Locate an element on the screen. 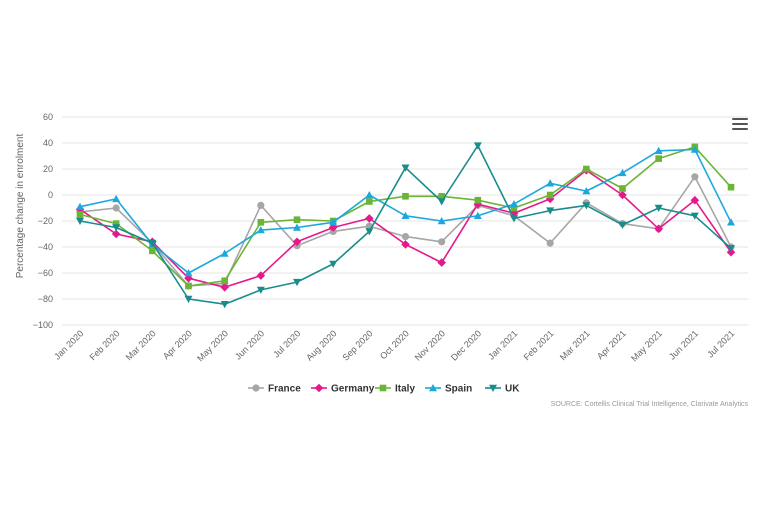 This screenshot has width=768, height=513. legend-item-france: France is located at coordinates (274, 389).